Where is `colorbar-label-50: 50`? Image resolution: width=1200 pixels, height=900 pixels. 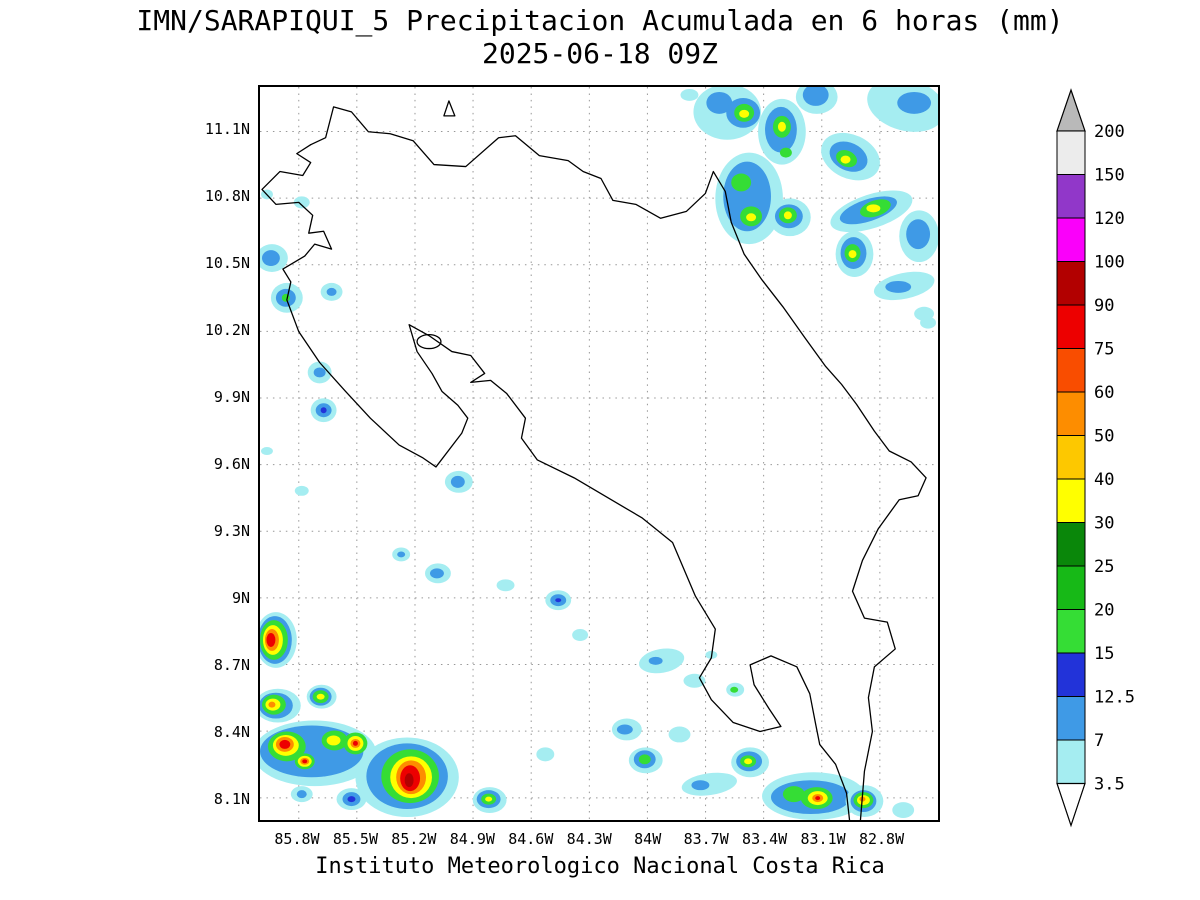 colorbar-label-50: 50 is located at coordinates (1104, 437).